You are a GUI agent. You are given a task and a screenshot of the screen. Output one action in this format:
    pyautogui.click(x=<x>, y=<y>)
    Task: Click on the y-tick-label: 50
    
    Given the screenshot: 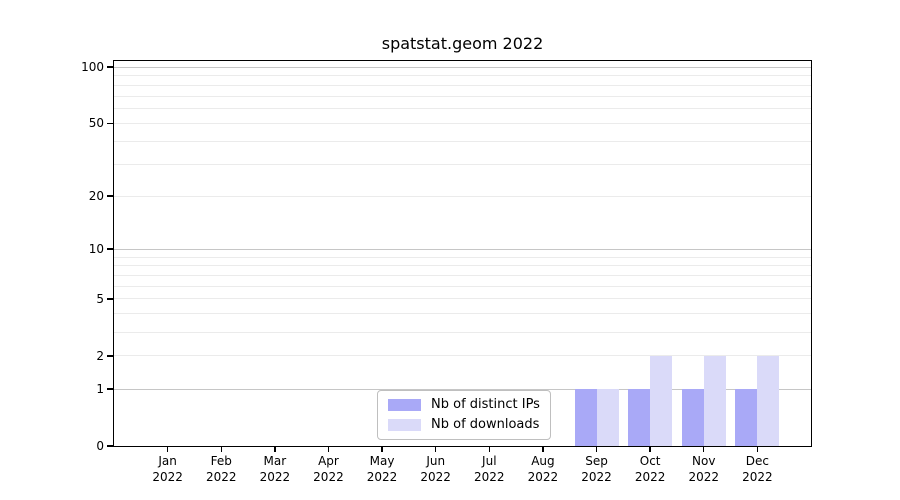 What is the action you would take?
    pyautogui.click(x=96, y=123)
    